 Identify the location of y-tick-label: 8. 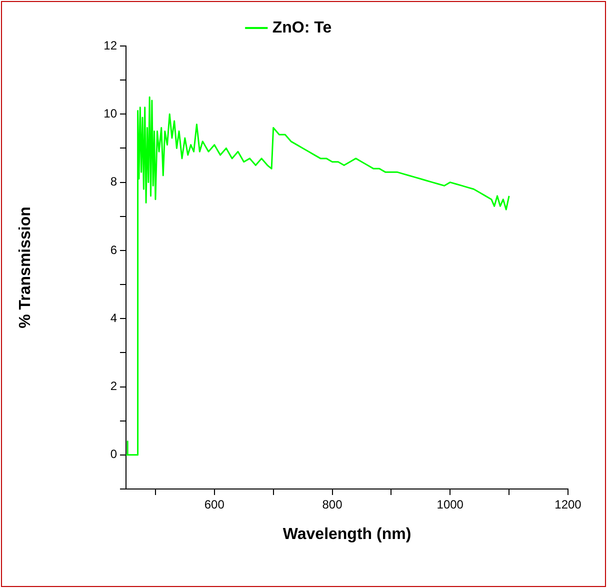
(114, 181).